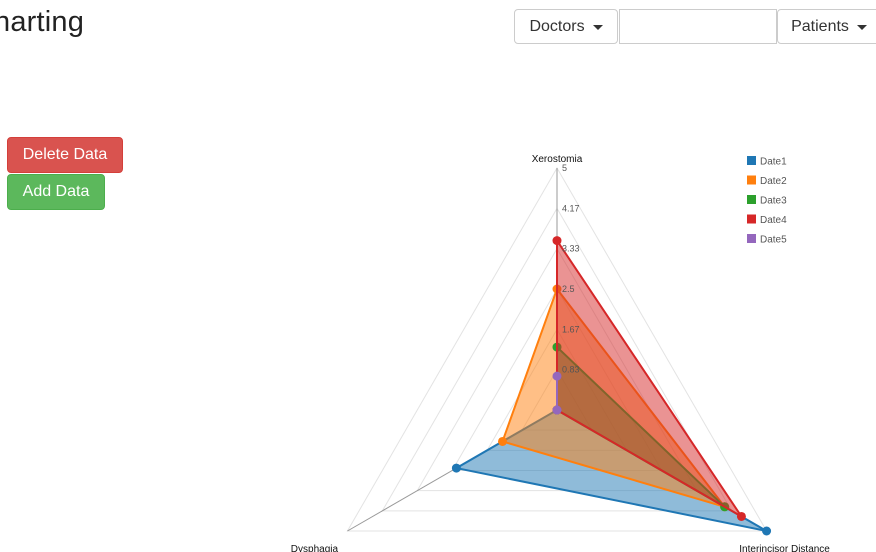 Image resolution: width=876 pixels, height=552 pixels. Describe the element at coordinates (571, 208) in the screenshot. I see `tick-label: 4.17` at that location.